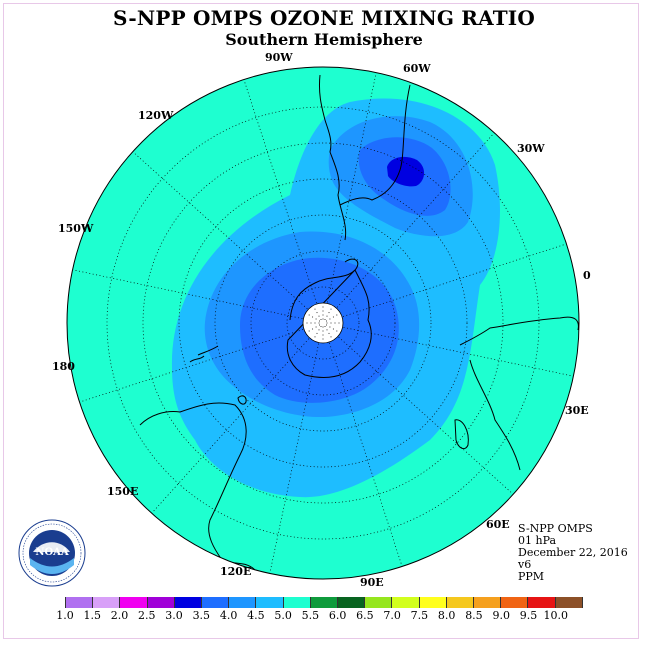 The height and width of the screenshot is (648, 648). Describe the element at coordinates (555, 528) in the screenshot. I see `info-instrument: S-NPP OMPS` at that location.